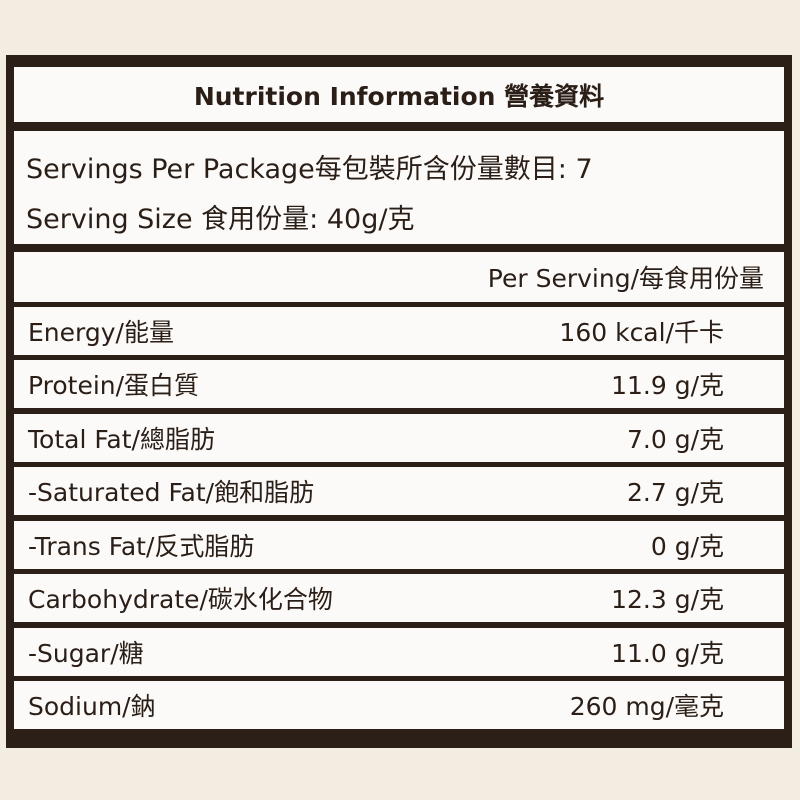  What do you see at coordinates (399, 545) in the screenshot?
I see `nutrient-row: -Trans Fat/反式脂肪 0 g/克` at bounding box center [399, 545].